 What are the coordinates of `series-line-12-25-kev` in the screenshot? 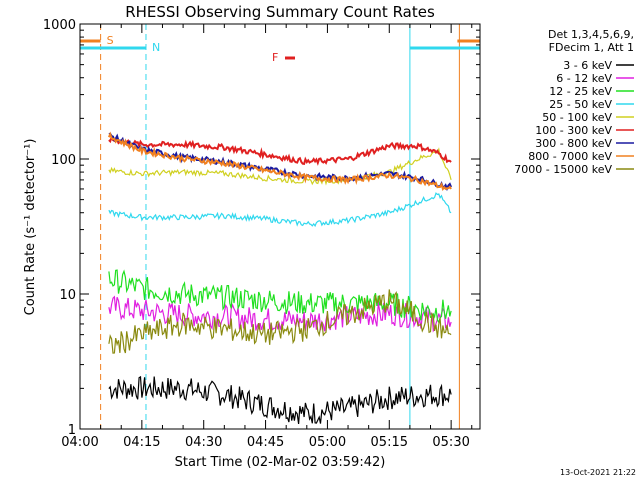 It's located at (280, 297).